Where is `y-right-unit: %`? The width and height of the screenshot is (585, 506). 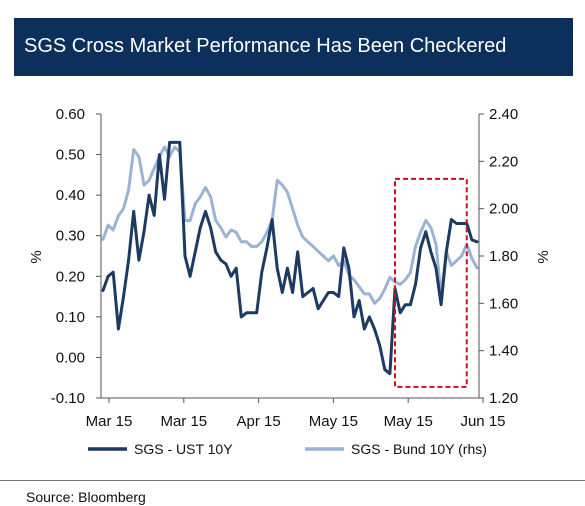
y-right-unit: % is located at coordinates (543, 256).